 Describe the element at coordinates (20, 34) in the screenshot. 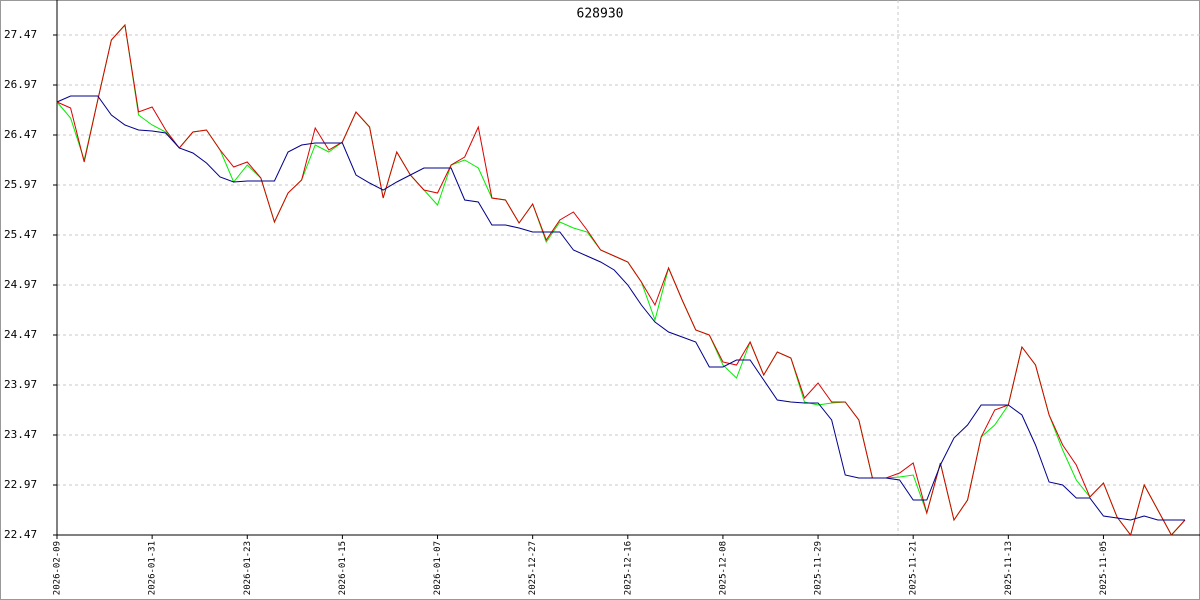

I see `y-tick-label: 27.47` at that location.